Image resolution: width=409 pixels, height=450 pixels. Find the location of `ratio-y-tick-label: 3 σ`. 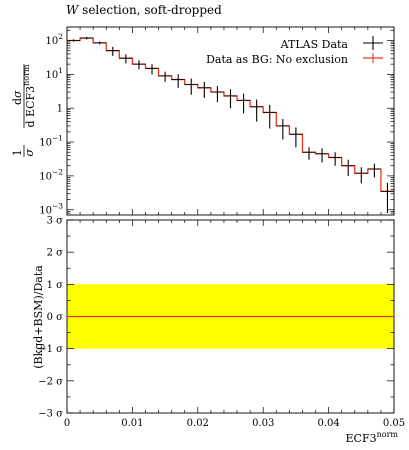

ratio-y-tick-label: 3 σ is located at coordinates (55, 221).